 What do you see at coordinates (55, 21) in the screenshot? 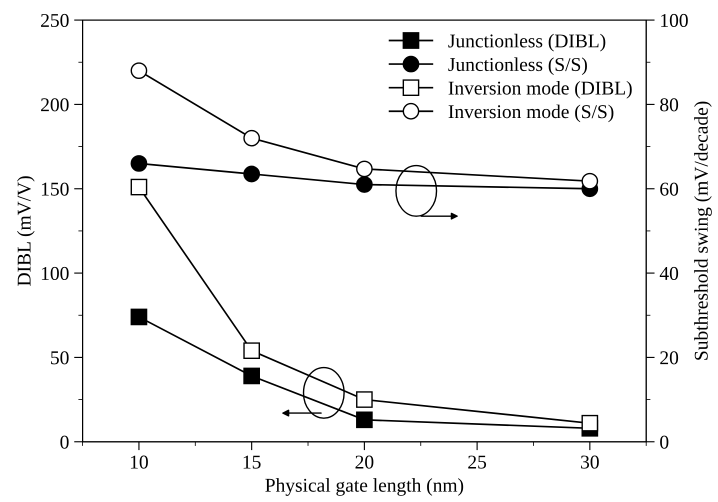
I see `y-tick-label: 250` at bounding box center [55, 21].